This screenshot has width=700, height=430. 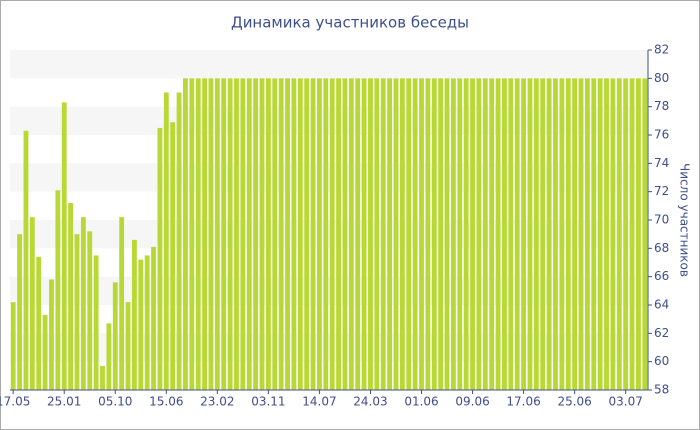 I want to click on y-tick-label: 66, so click(x=661, y=276).